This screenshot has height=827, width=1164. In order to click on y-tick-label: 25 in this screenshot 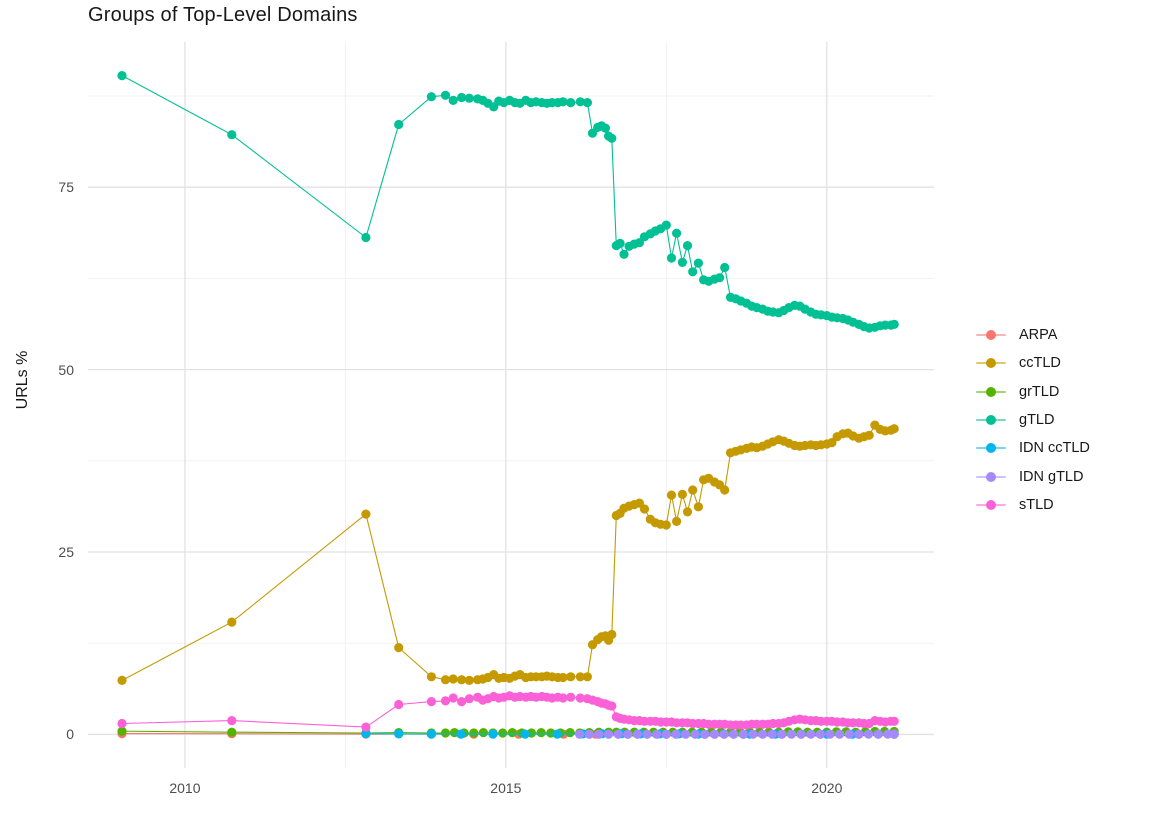, I will do `click(66, 552)`.